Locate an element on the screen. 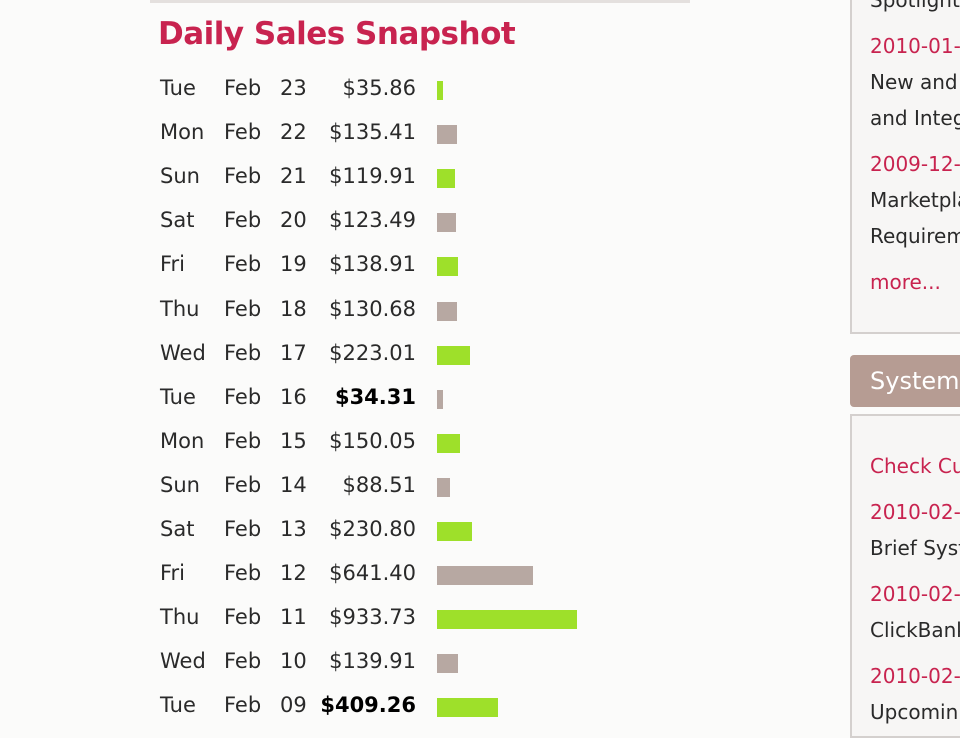 The height and width of the screenshot is (738, 960). amount: $123.49 is located at coordinates (372, 220).